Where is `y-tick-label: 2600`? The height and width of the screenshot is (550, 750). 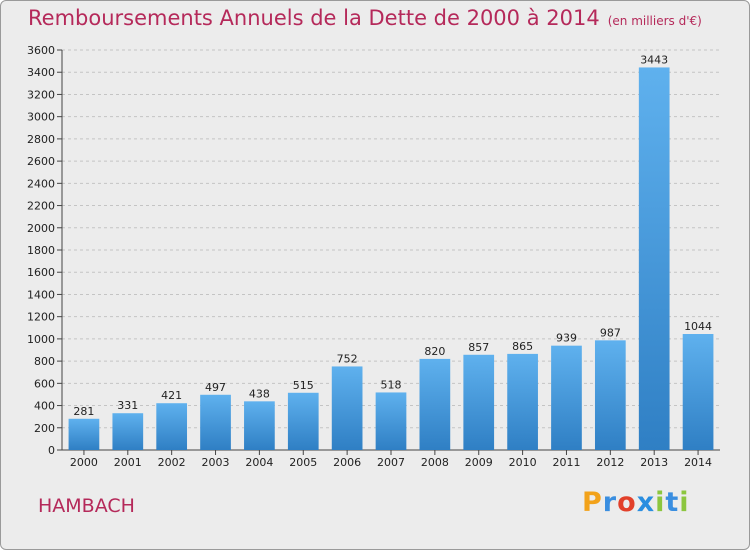
y-tick-label: 2600 is located at coordinates (41, 161).